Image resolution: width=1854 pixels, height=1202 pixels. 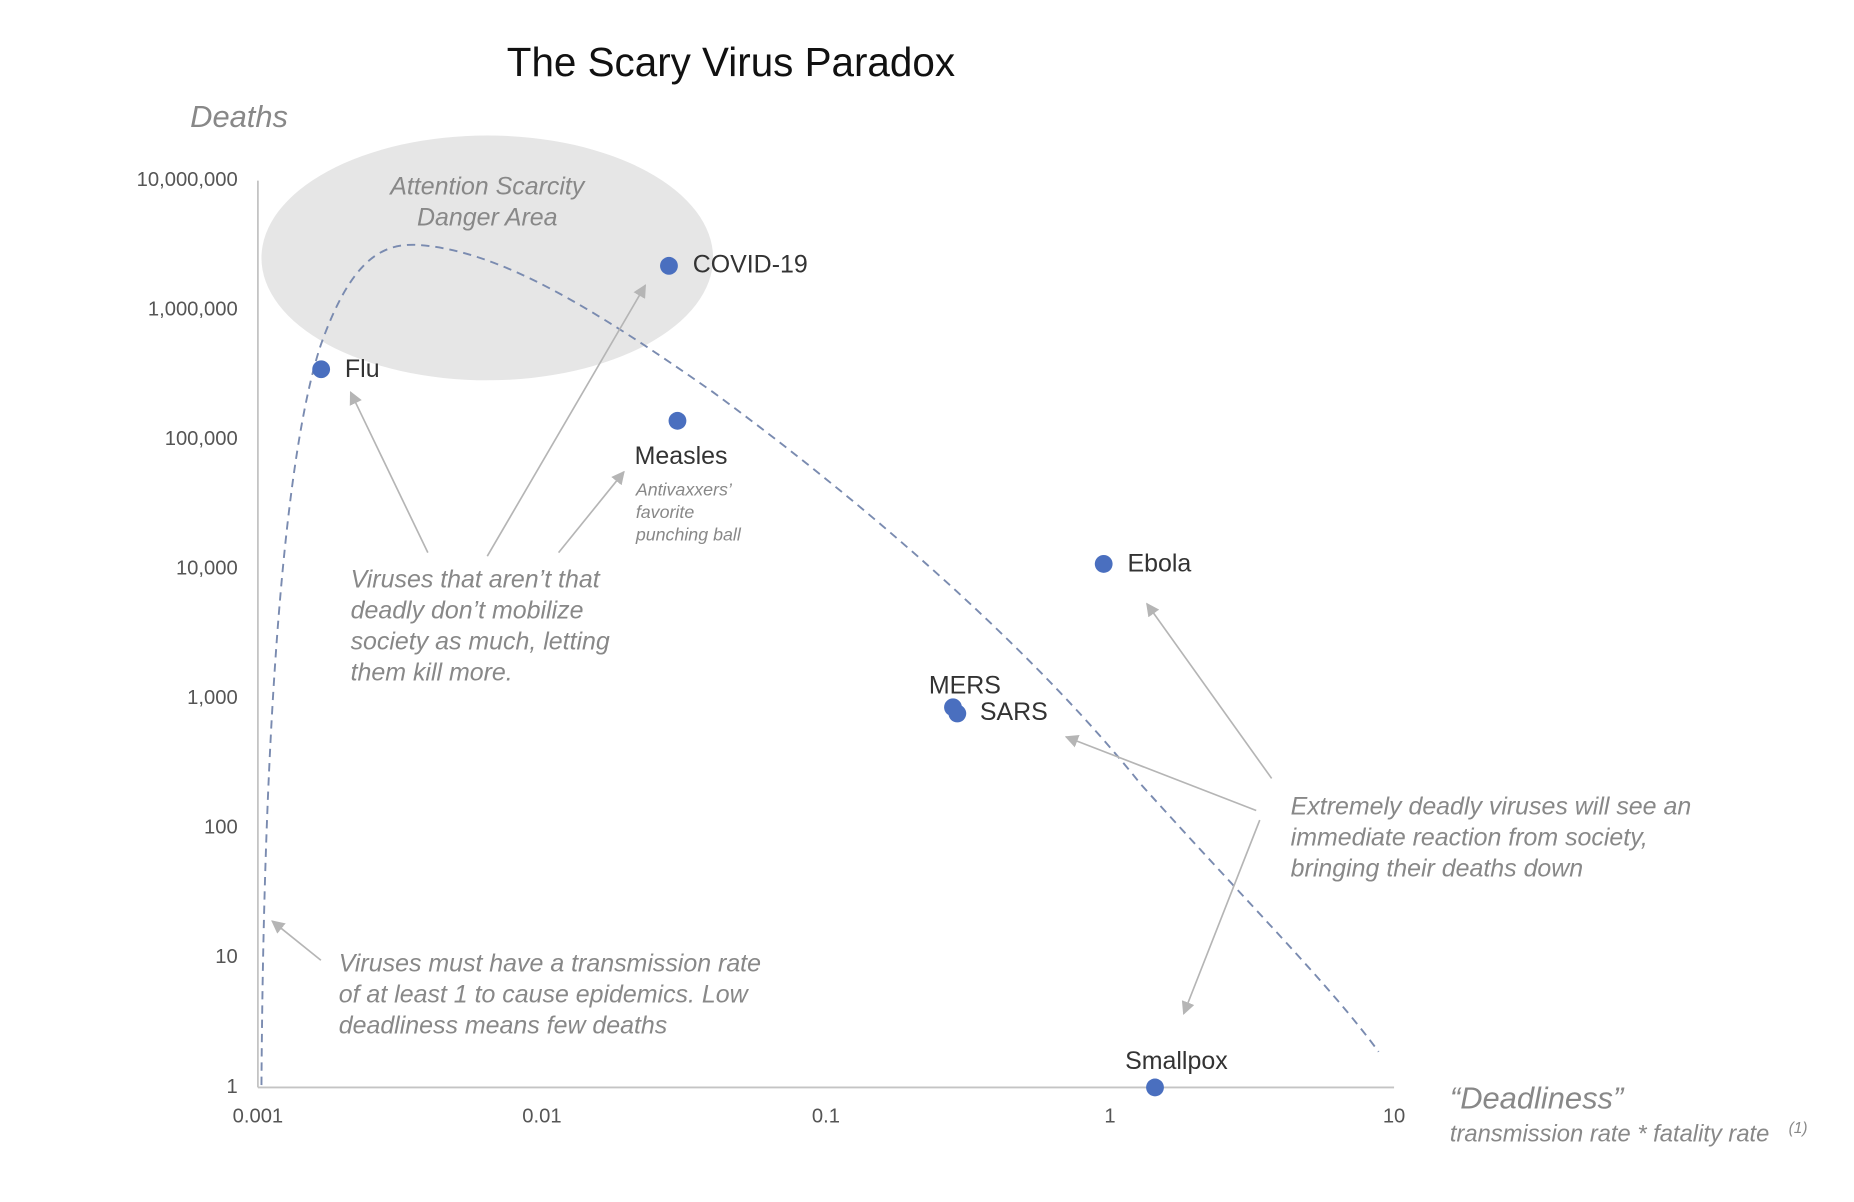 I want to click on y-tick-label: 100,000, so click(x=201, y=439).